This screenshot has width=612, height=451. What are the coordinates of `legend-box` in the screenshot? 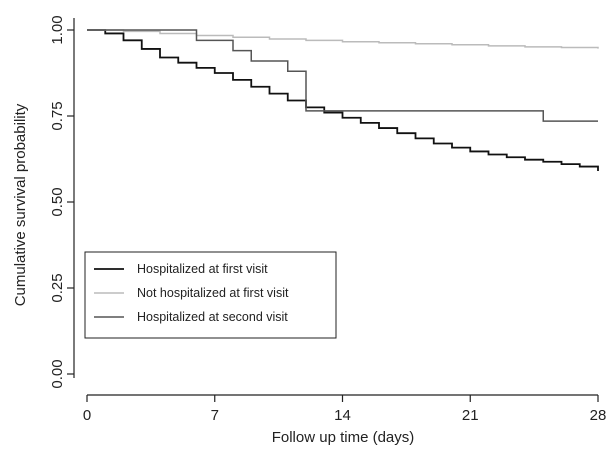 It's located at (210, 295).